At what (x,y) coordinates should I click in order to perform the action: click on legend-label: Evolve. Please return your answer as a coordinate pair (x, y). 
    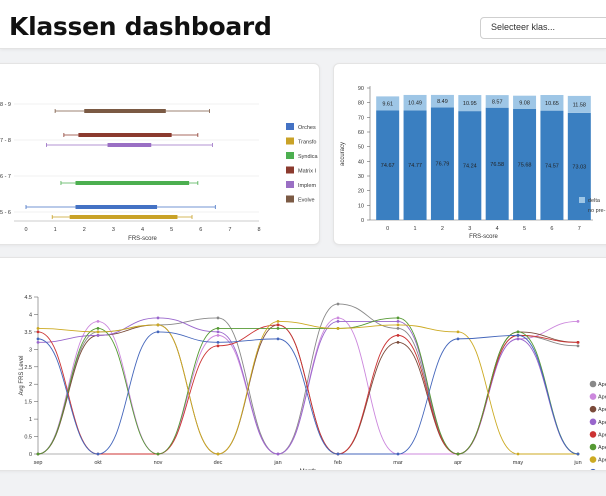
    Looking at the image, I should click on (306, 200).